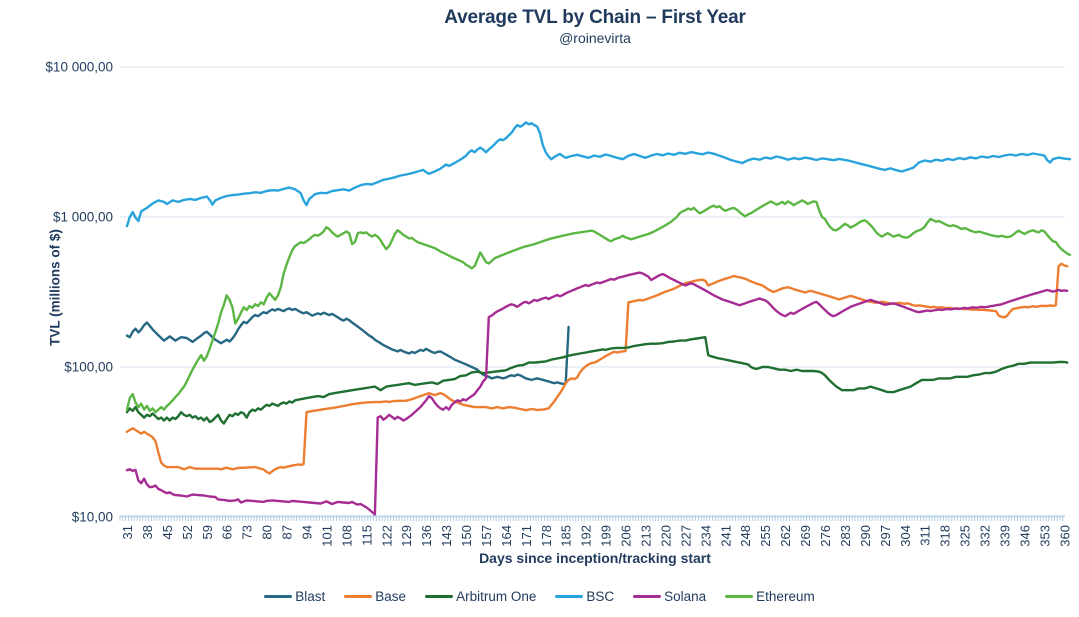 The width and height of the screenshot is (1079, 617). I want to click on x-tick-label: 150, so click(466, 536).